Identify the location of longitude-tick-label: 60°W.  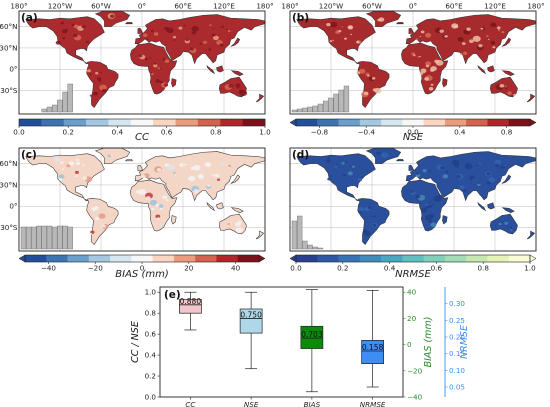
(372, 6).